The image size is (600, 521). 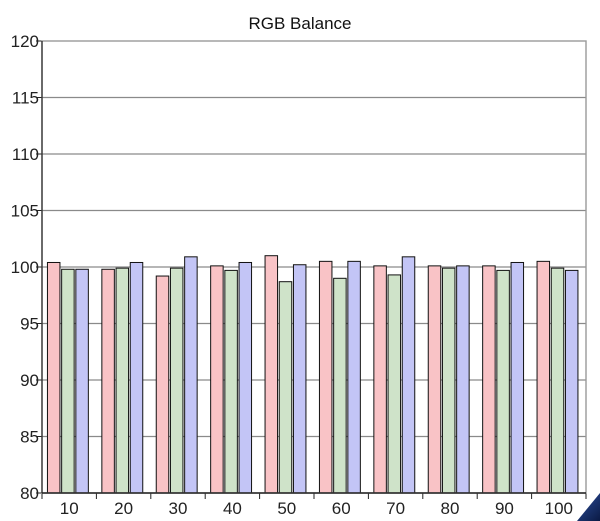 What do you see at coordinates (29, 324) in the screenshot?
I see `y-tick-label: 95` at bounding box center [29, 324].